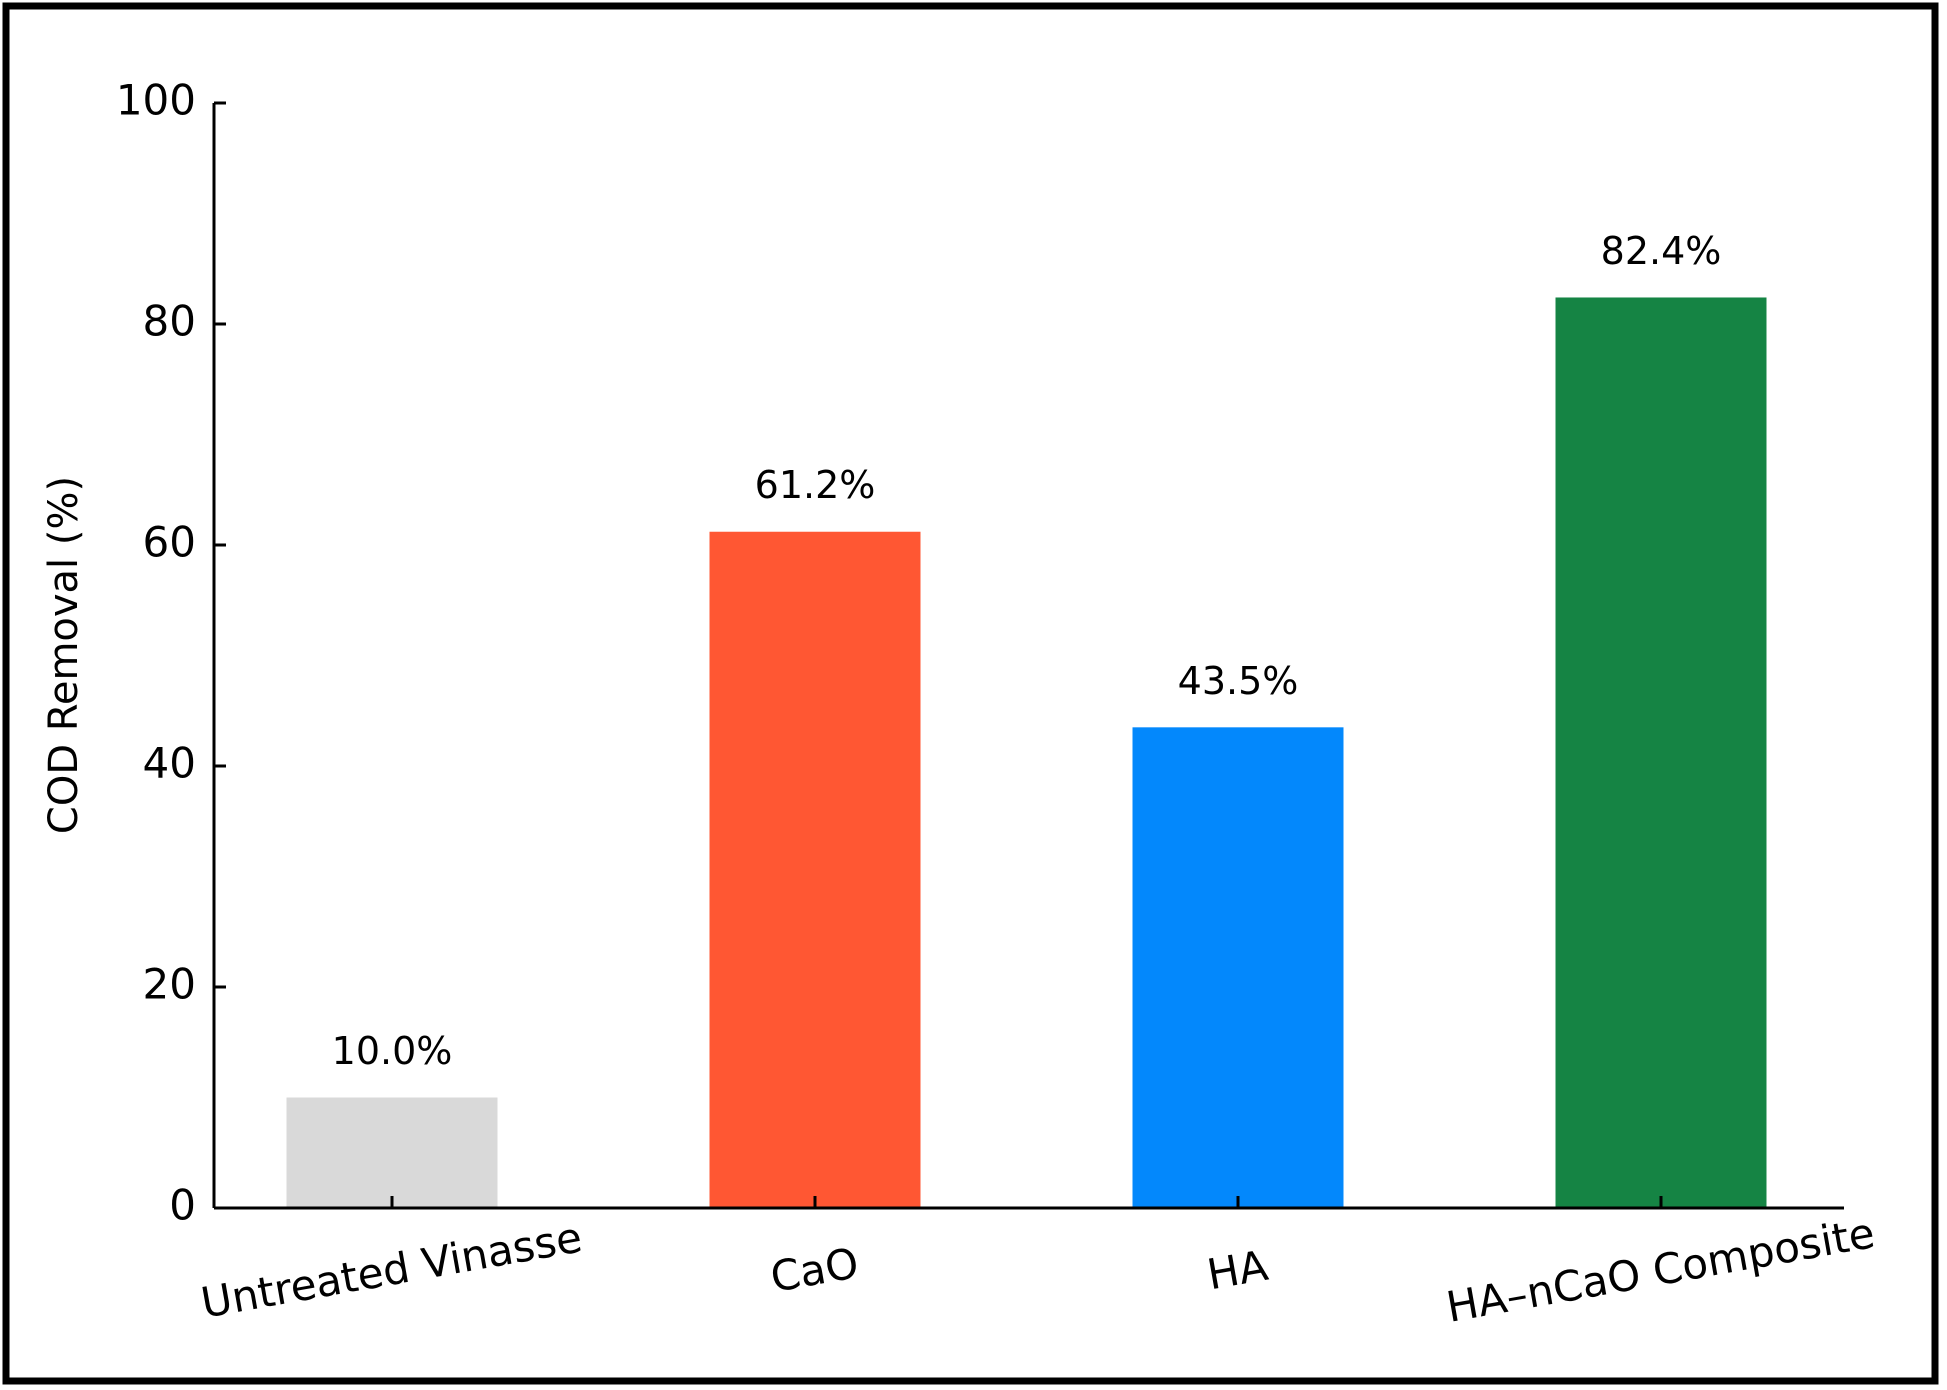  What do you see at coordinates (814, 1270) in the screenshot?
I see `x-tick-label: CaO` at bounding box center [814, 1270].